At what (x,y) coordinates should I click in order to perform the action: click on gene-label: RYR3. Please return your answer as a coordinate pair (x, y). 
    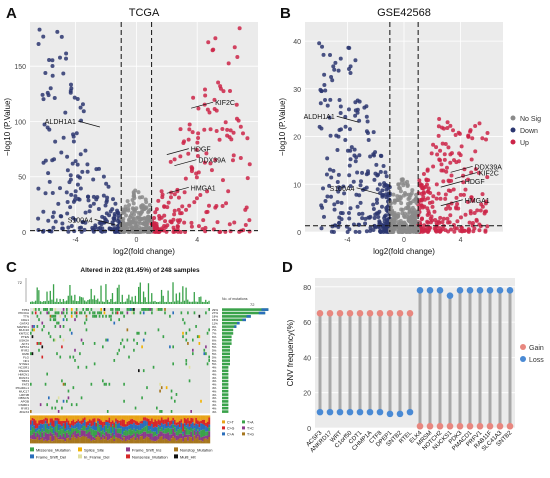
    Looking at the image, I should click on (25, 408).